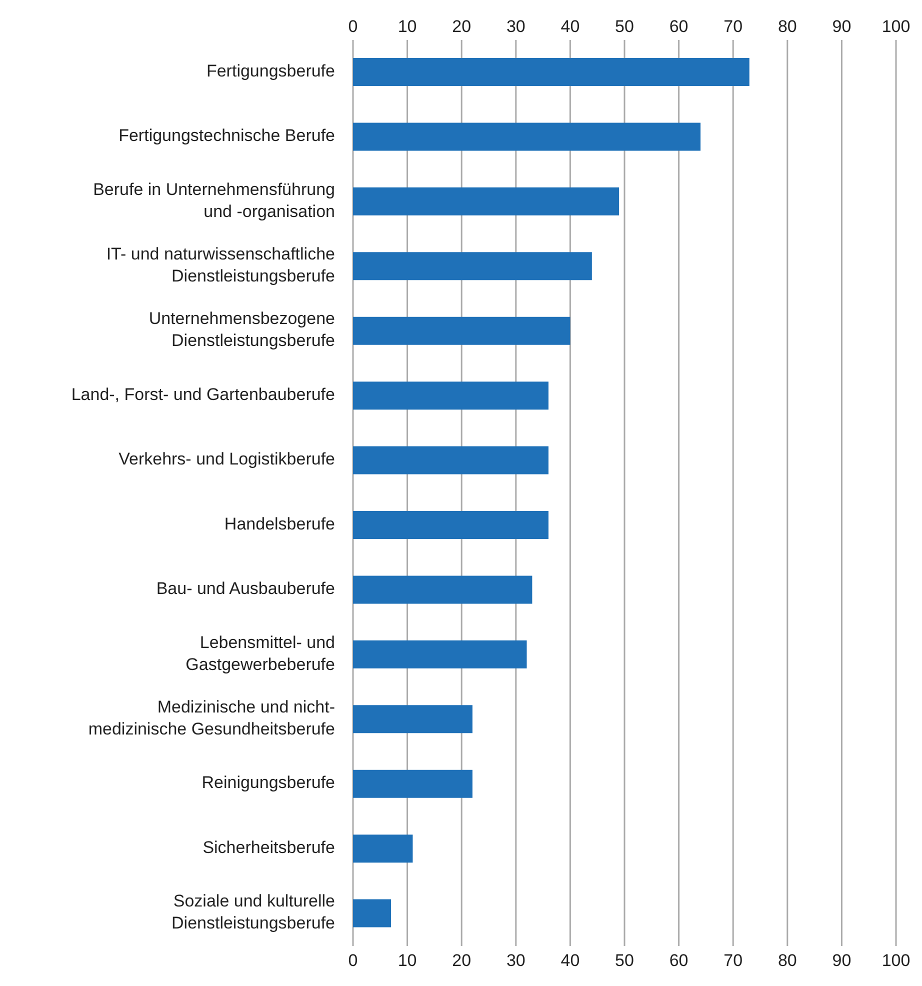 The width and height of the screenshot is (922, 986). I want to click on x-tick-label: 70, so click(733, 26).